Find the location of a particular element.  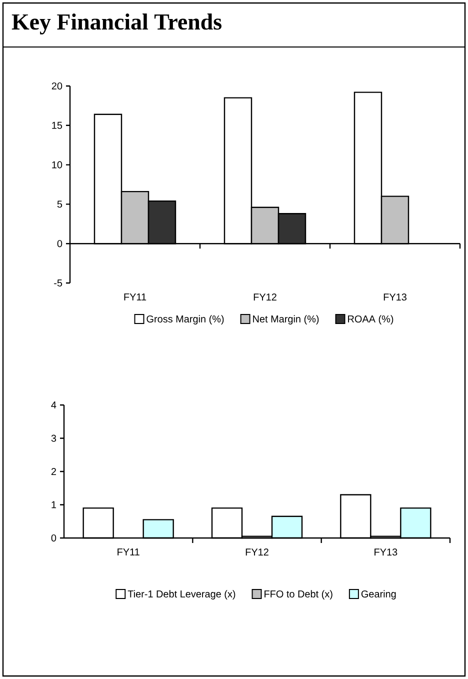

y-tick-label: 3 is located at coordinates (53, 438).